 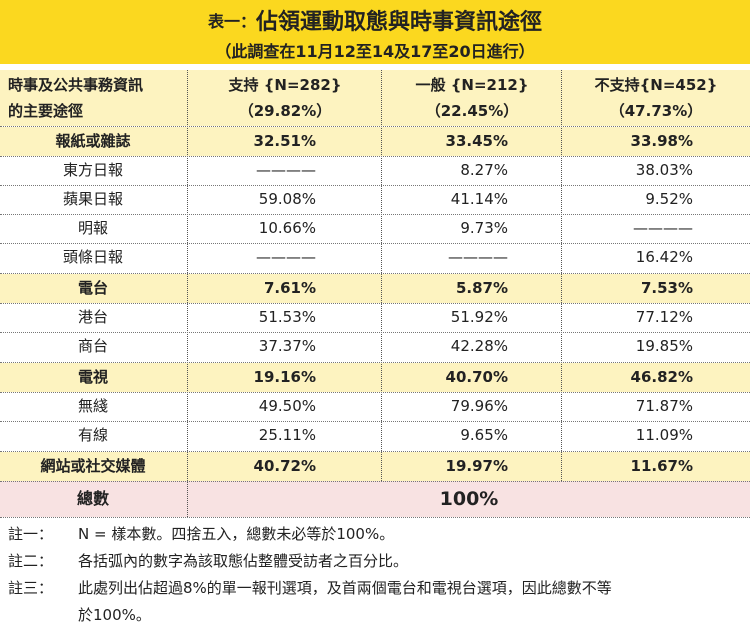 What do you see at coordinates (345, 588) in the screenshot?
I see `footnote-text: 此處列出佔超過8%的單一報刊選項，及首兩個電台和電視台選項，因此總數不等` at bounding box center [345, 588].